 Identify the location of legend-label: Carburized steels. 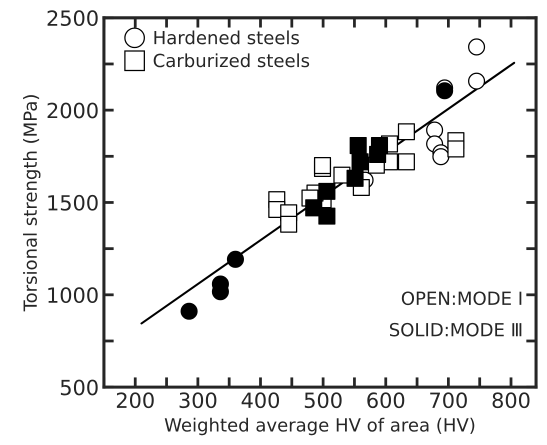
(232, 60).